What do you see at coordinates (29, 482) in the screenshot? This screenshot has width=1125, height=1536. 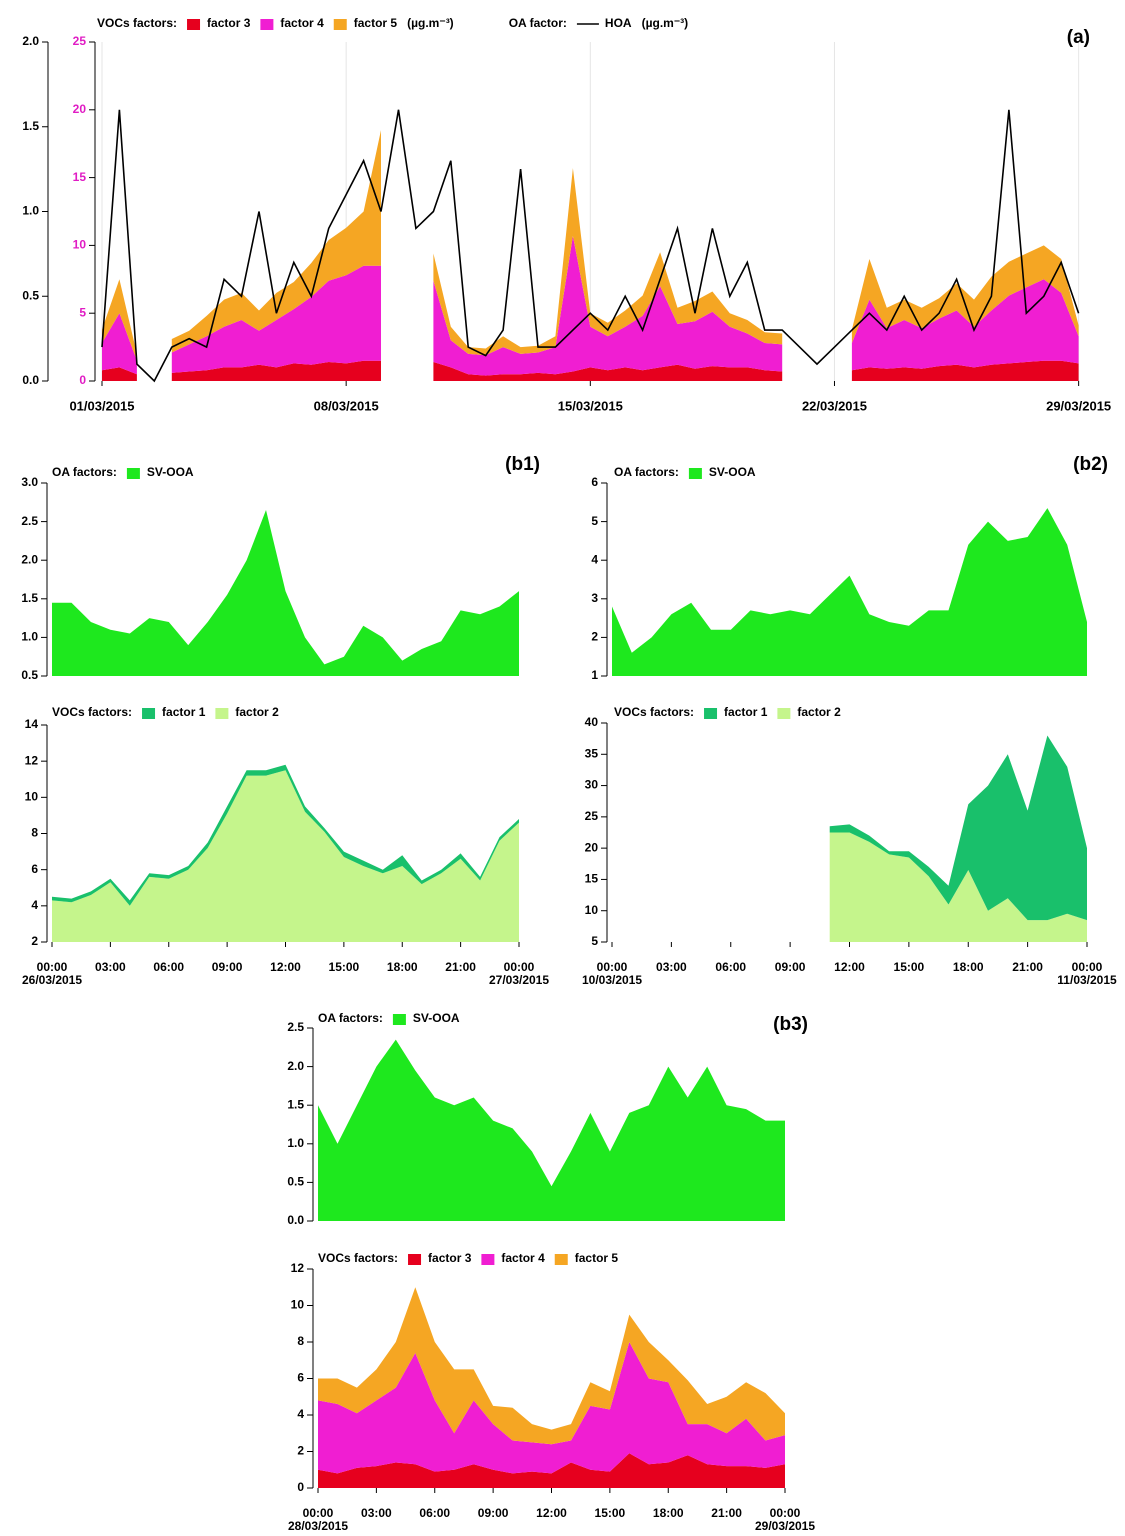 I see `y-tick-label: 3.0` at bounding box center [29, 482].